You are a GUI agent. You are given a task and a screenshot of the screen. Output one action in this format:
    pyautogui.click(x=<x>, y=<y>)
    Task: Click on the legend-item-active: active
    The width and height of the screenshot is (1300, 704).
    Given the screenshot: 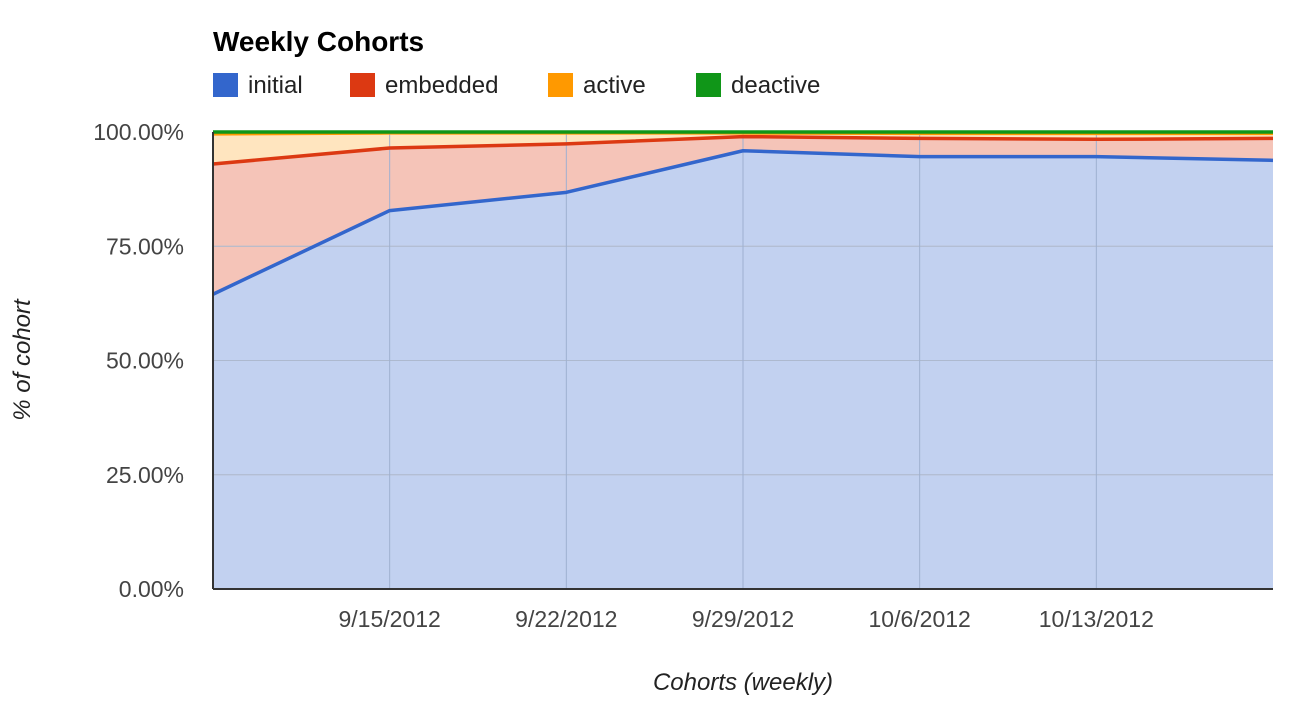 What is the action you would take?
    pyautogui.click(x=597, y=85)
    